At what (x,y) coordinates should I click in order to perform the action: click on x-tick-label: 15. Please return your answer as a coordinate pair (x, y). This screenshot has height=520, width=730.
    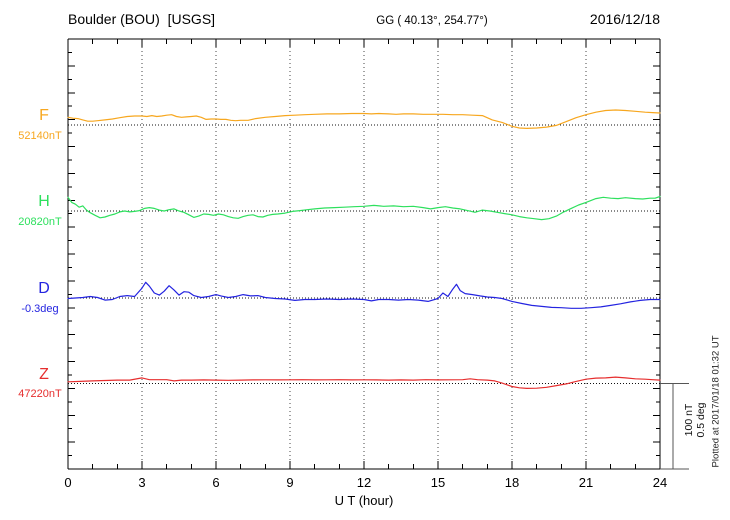
    Looking at the image, I should click on (438, 482).